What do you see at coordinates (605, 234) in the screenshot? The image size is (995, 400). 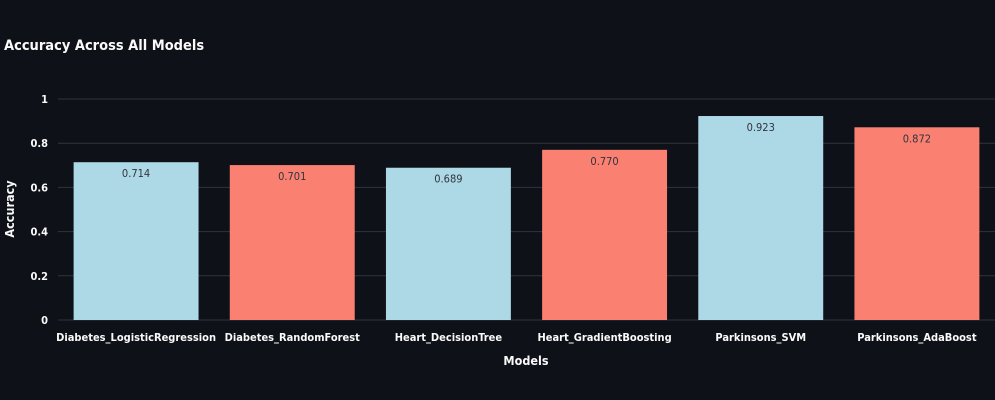 I see `bar-heart-gradientboosting` at bounding box center [605, 234].